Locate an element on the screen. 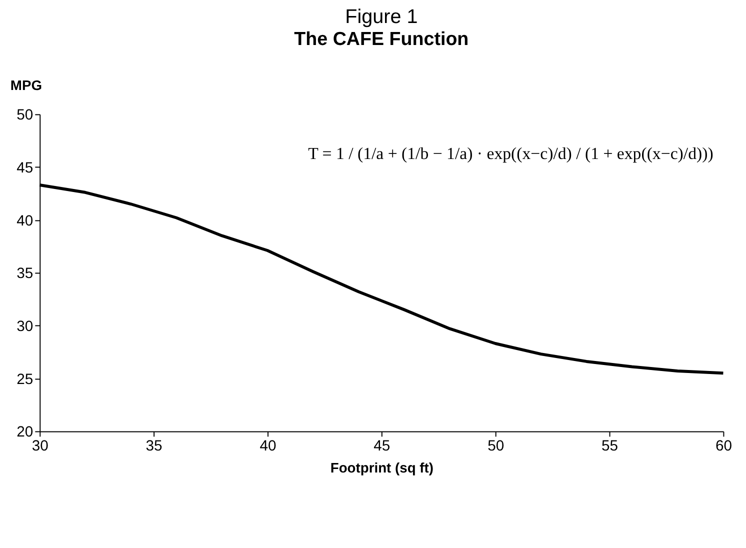  x-tick-label: 30 is located at coordinates (40, 446).